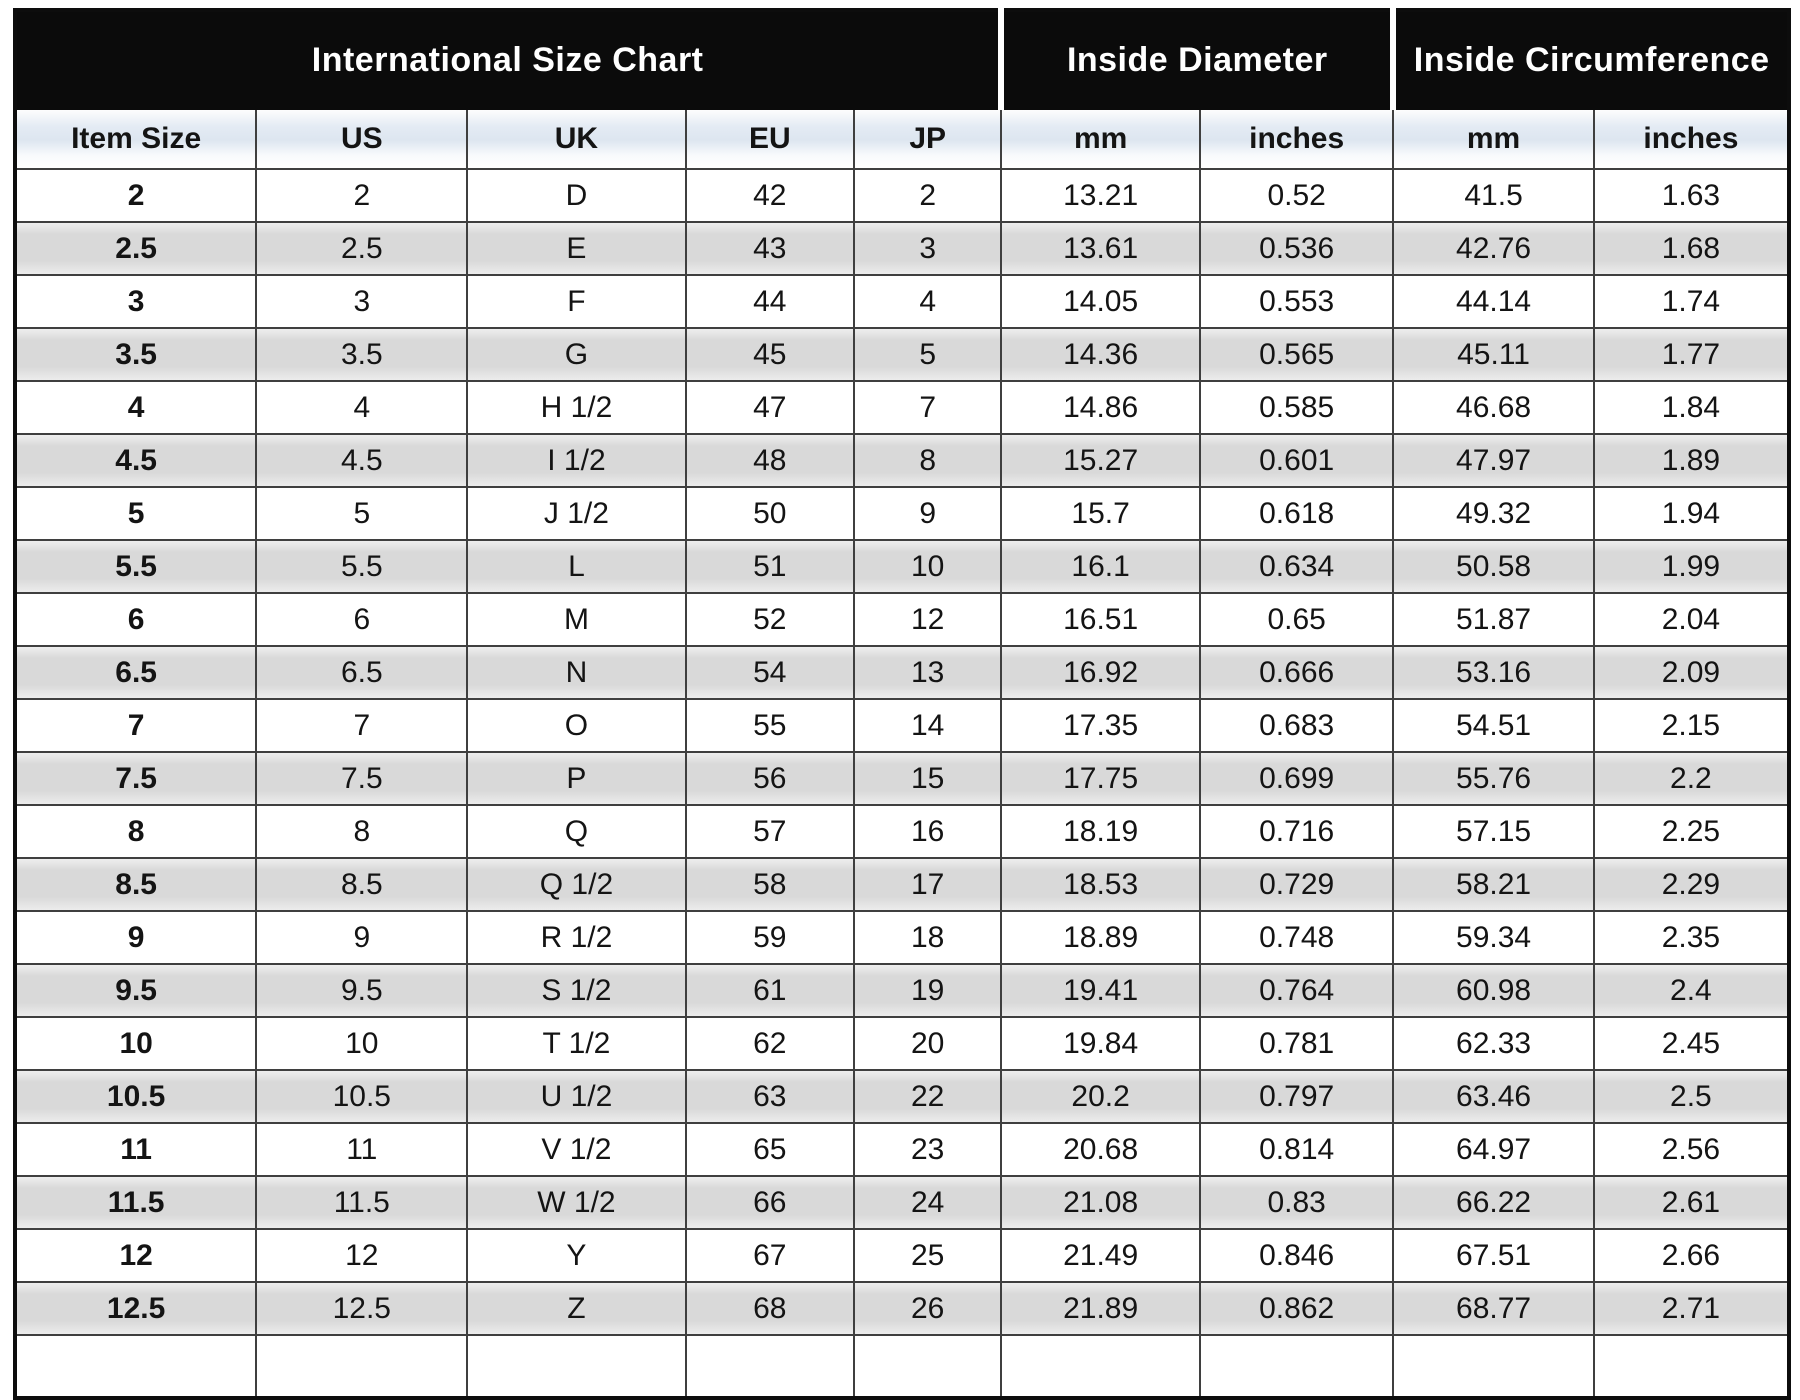 The image size is (1800, 1400). I want to click on cell-item-size: 3.5, so click(135, 354).